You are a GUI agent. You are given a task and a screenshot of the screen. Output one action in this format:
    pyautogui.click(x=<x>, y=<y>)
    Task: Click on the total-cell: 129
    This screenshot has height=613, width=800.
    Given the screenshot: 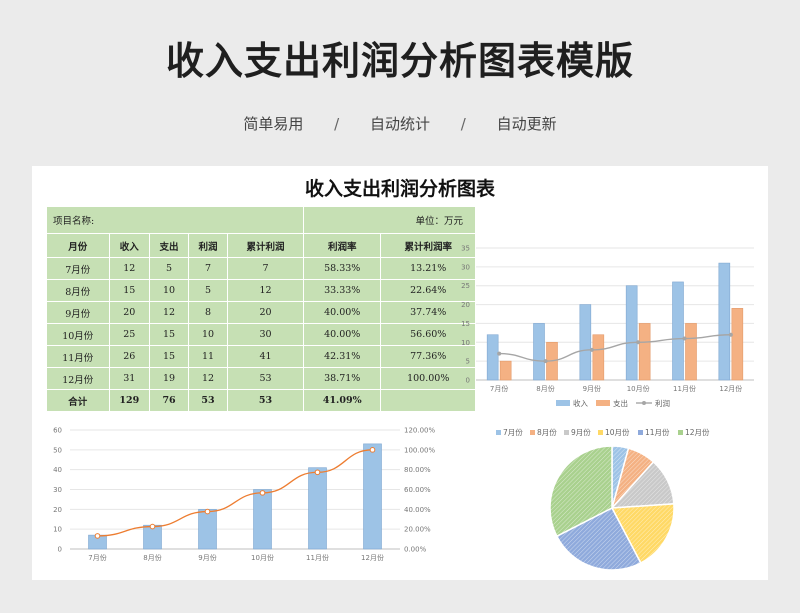 What is the action you would take?
    pyautogui.click(x=129, y=400)
    